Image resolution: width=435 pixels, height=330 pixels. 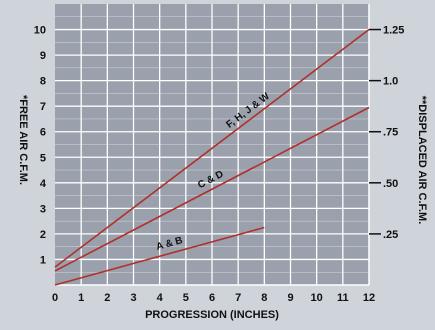 What do you see at coordinates (390, 184) in the screenshot?
I see `y2-tick-label: .50` at bounding box center [390, 184].